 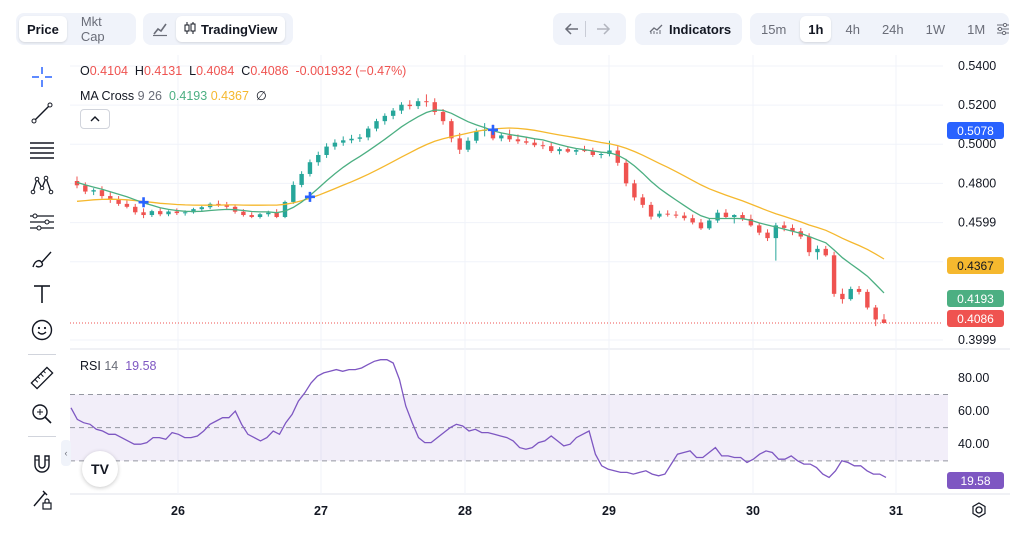 I want to click on pattern-icon, so click(x=42, y=185).